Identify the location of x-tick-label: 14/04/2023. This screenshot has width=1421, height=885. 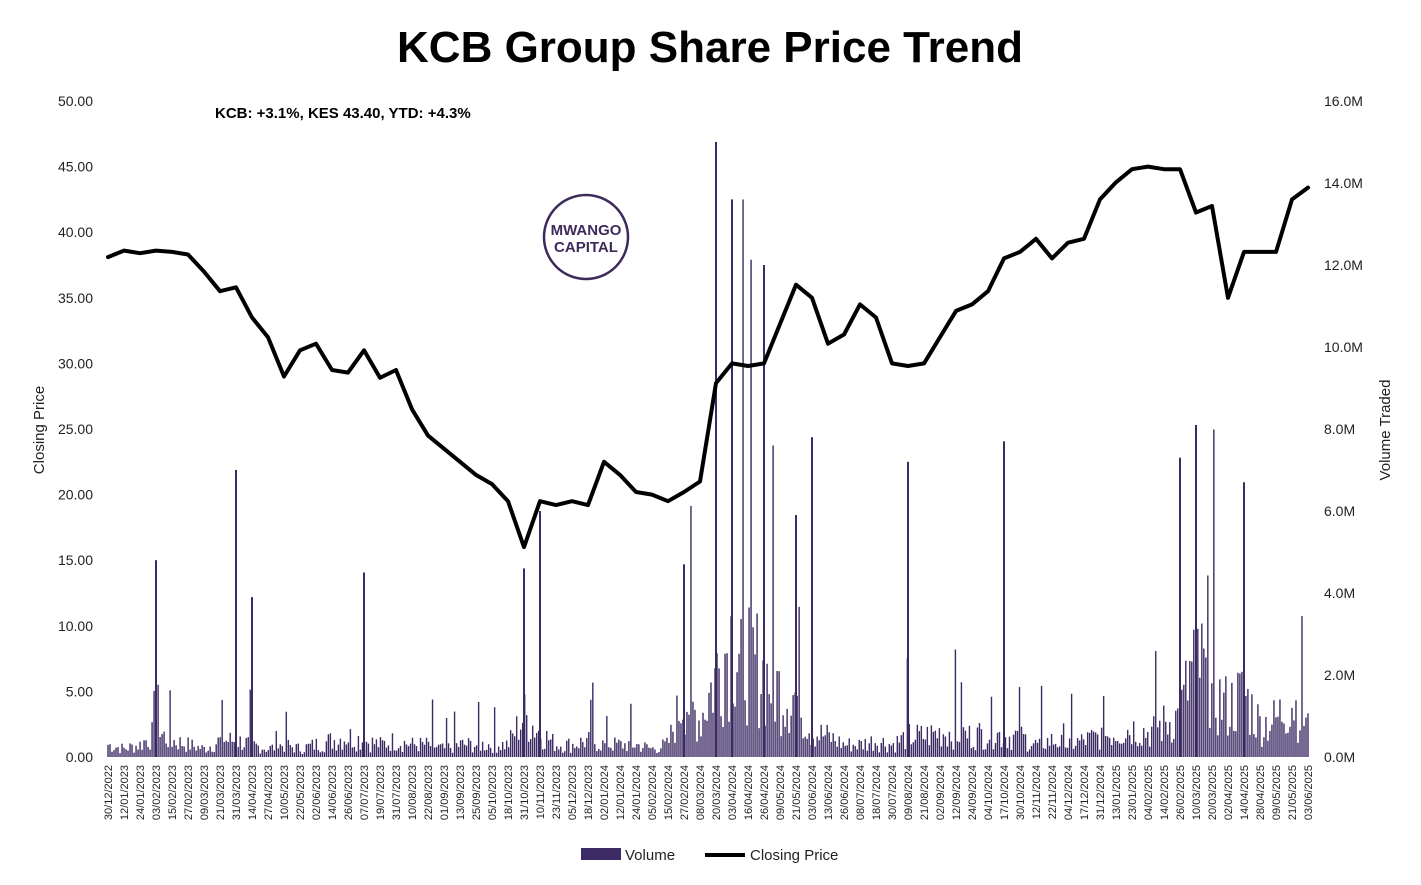
(253, 792).